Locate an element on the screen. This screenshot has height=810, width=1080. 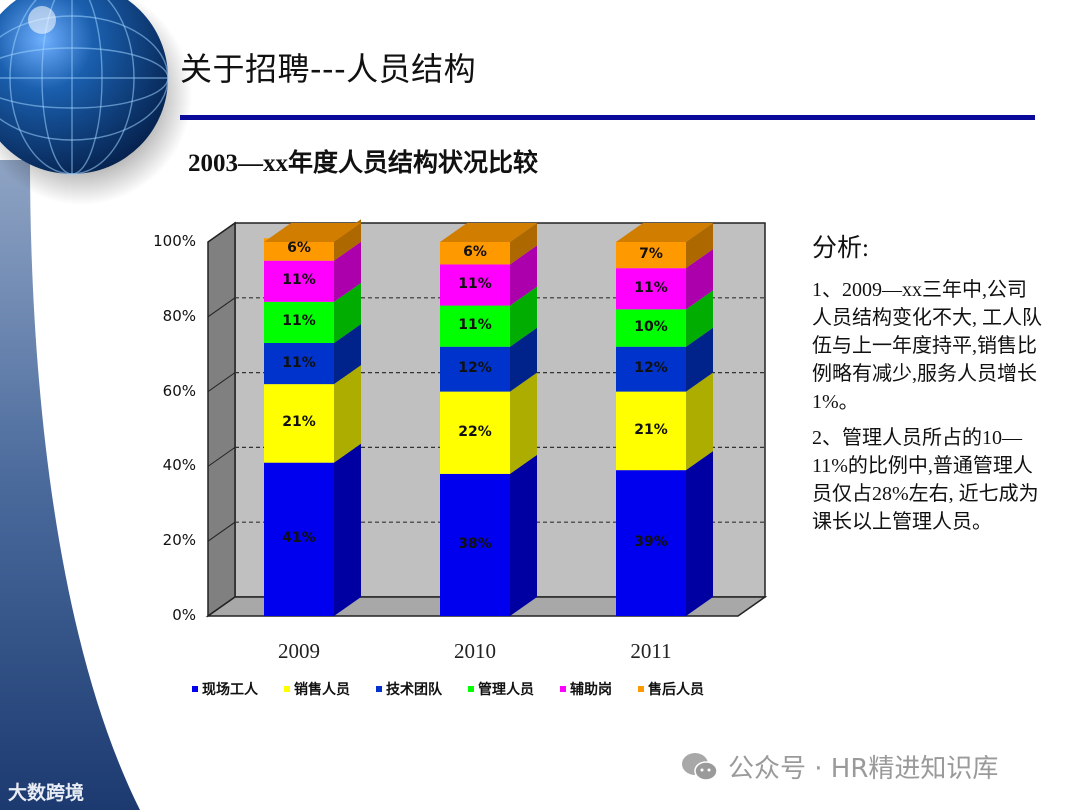
legend-label: 辅助岗 is located at coordinates (591, 690).